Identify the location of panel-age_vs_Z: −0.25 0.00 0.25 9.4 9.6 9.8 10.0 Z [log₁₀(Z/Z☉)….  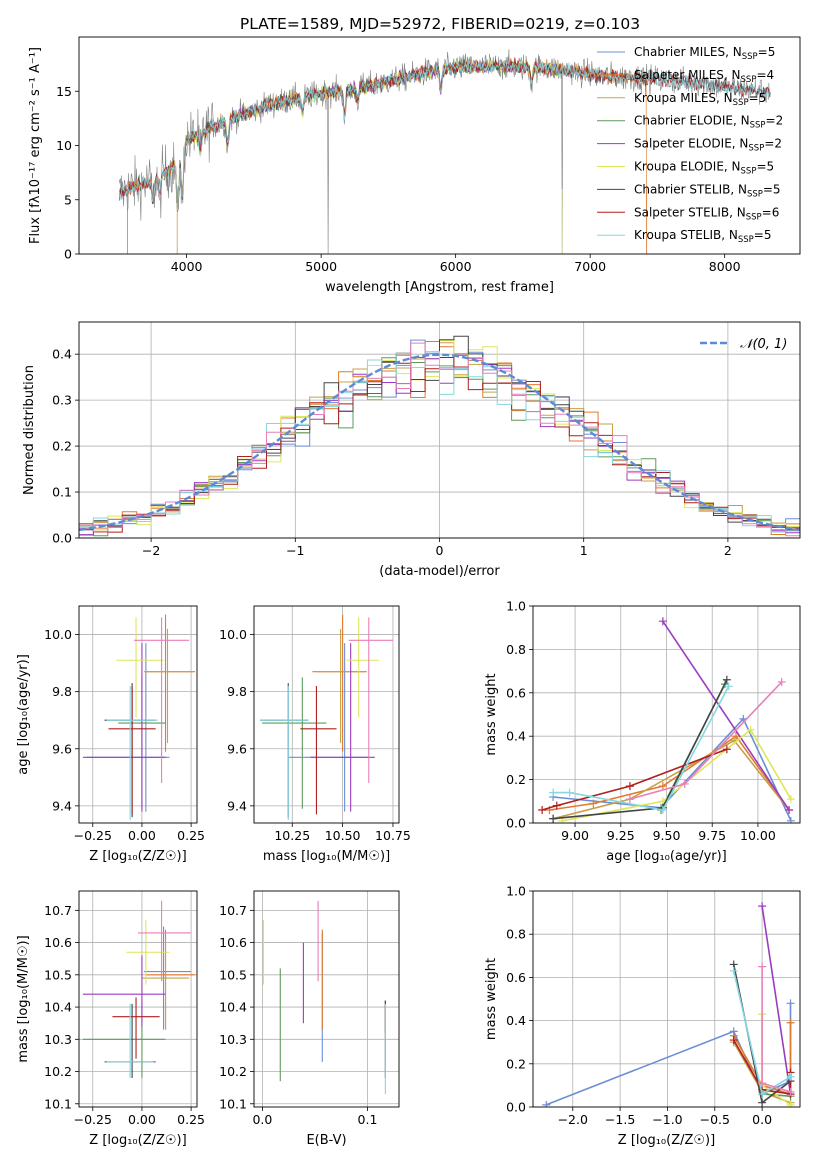
(110, 734).